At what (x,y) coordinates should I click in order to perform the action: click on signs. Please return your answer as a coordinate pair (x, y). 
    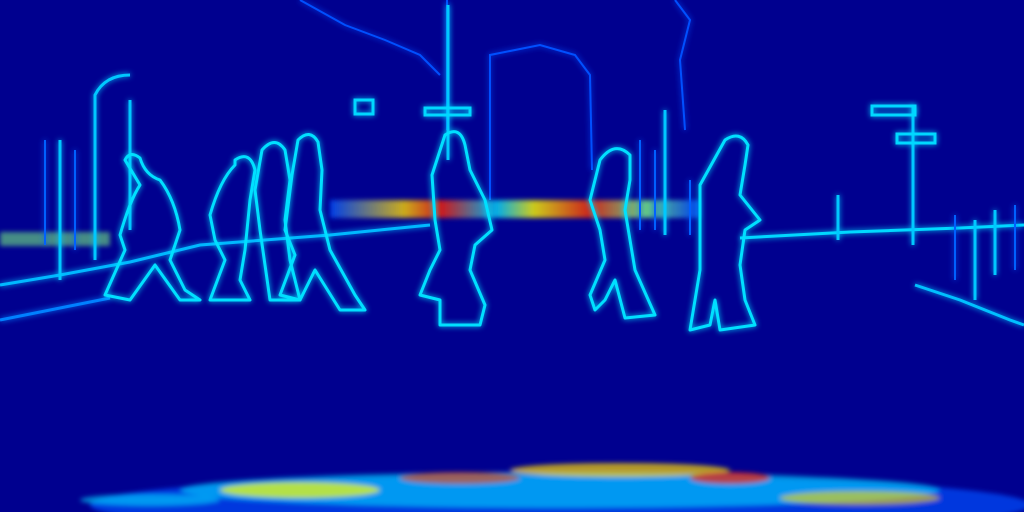
    Looking at the image, I should click on (645, 121).